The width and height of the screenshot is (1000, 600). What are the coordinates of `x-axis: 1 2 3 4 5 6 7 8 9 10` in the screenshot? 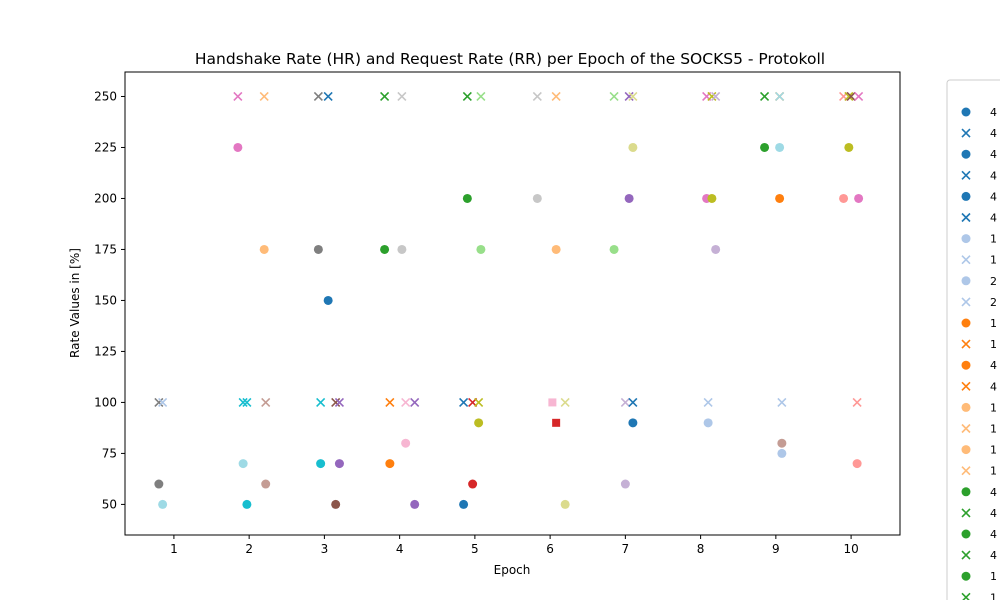 It's located at (514, 545).